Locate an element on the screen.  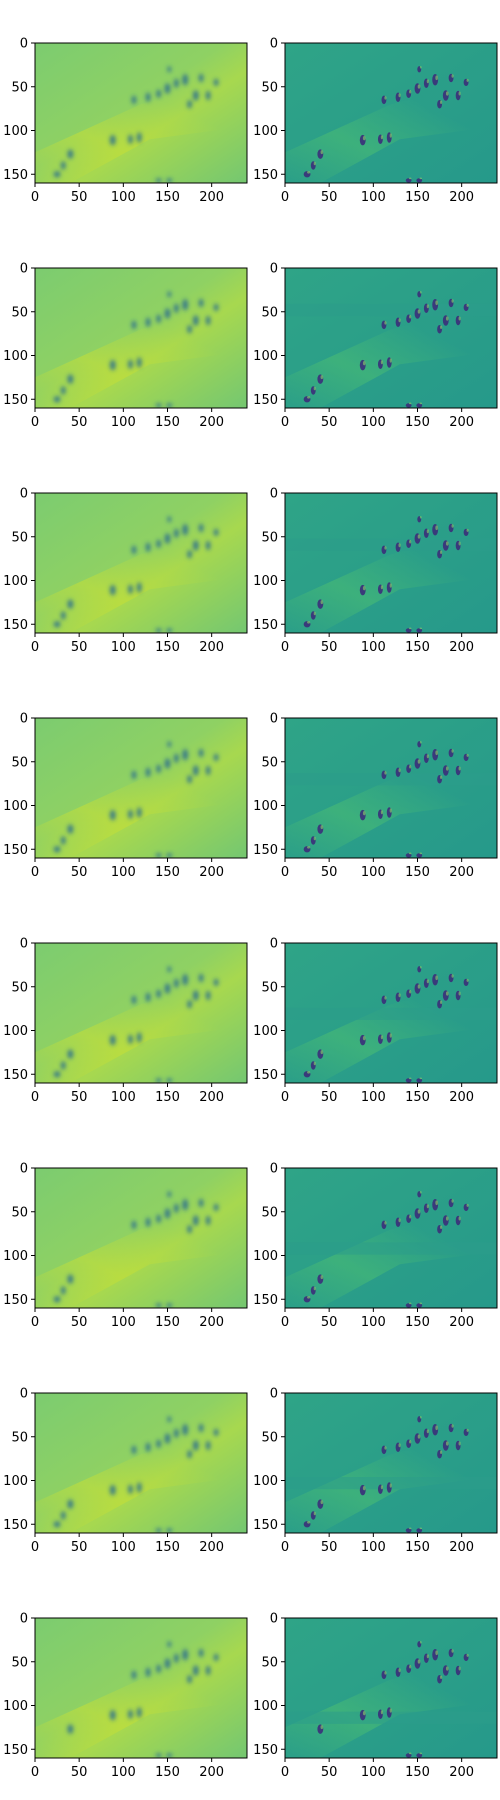
panel-right-row-4: 0 50 100 150 200 0 50 100 150 is located at coordinates (375, 796).